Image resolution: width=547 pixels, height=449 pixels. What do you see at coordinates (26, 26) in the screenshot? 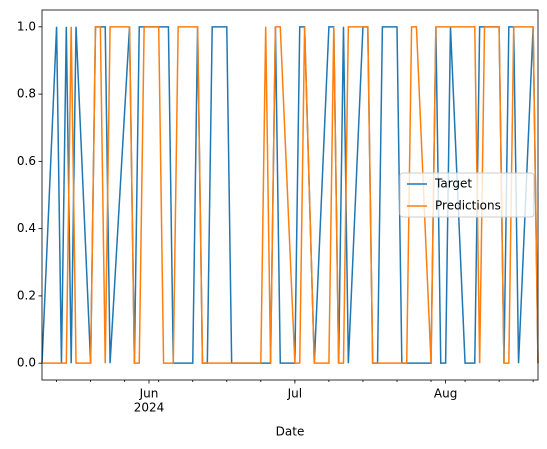
I see `y-tick-label: 1.0` at bounding box center [26, 26].